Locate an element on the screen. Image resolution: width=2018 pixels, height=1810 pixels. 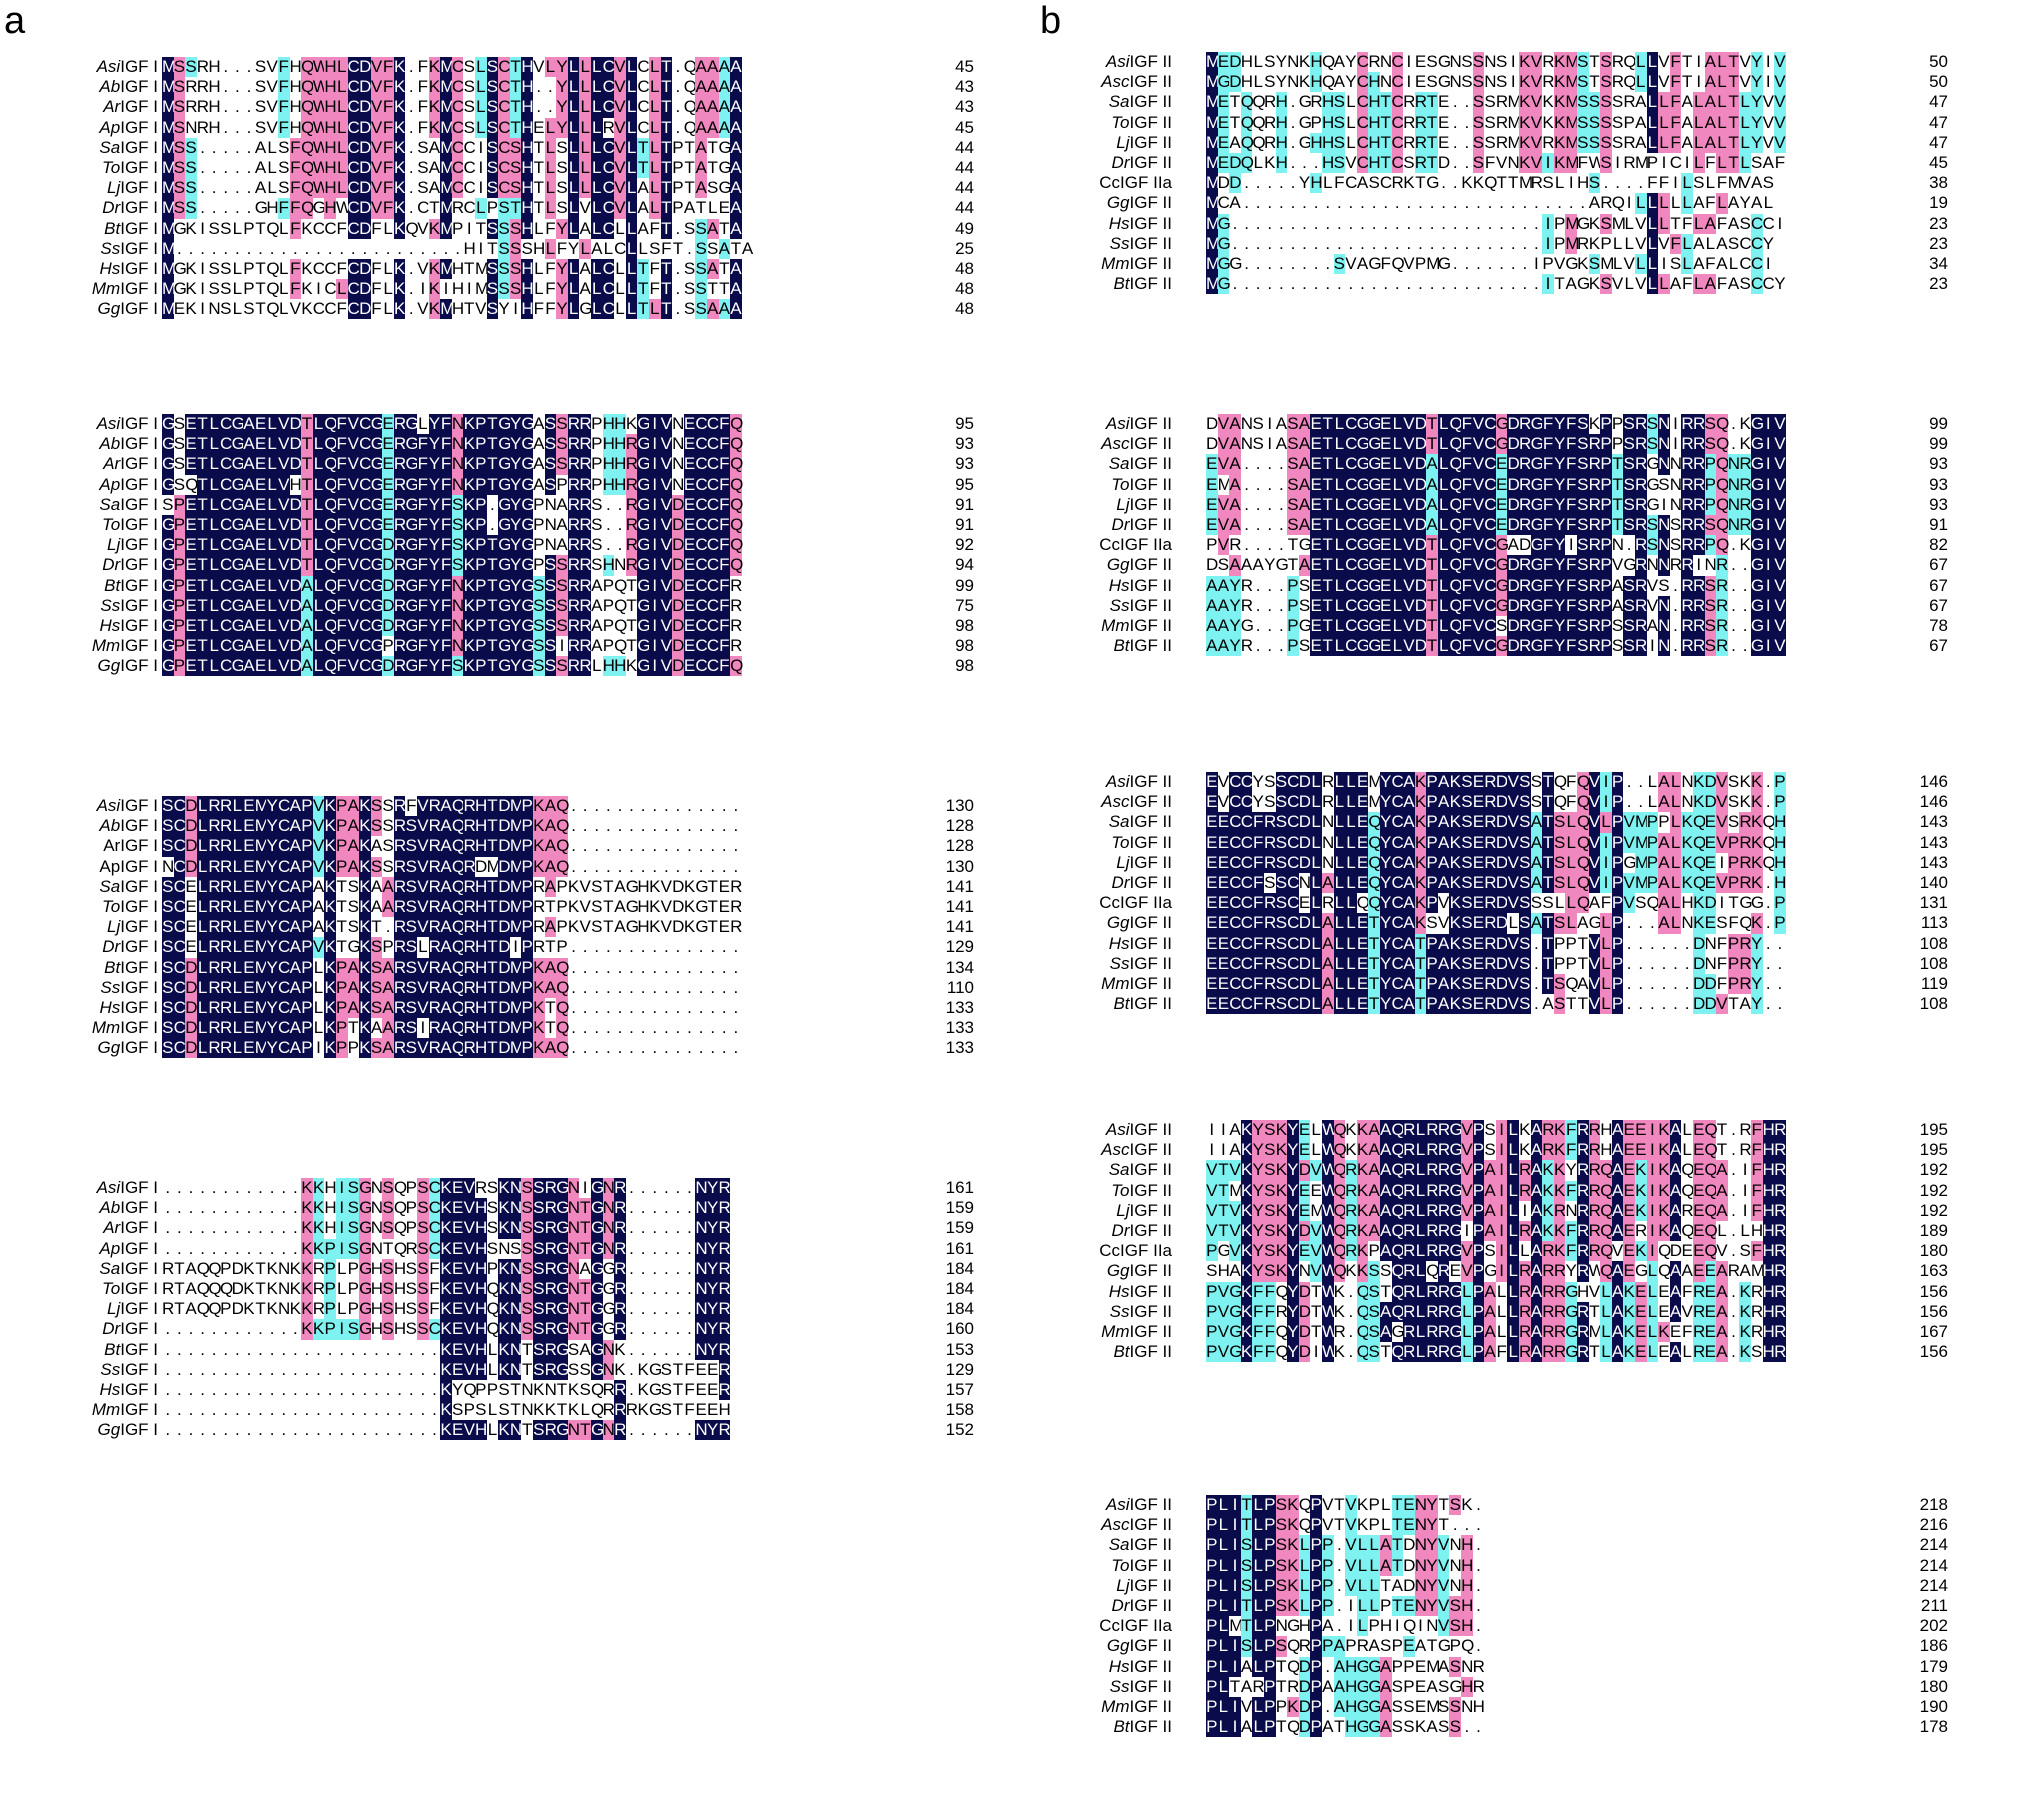
species-abbrev: Gg is located at coordinates (109, 1430).